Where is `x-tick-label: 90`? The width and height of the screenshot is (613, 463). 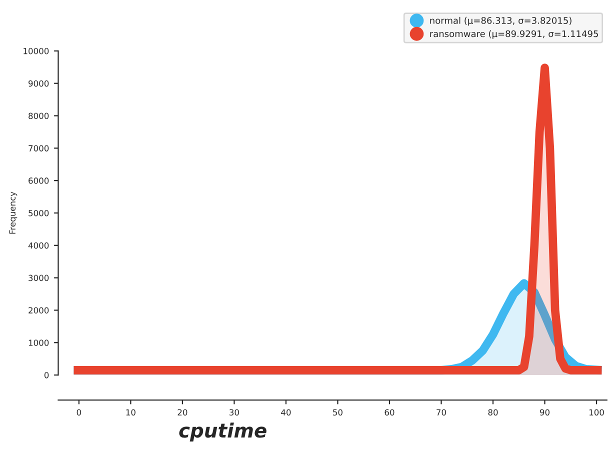 x-tick-label: 90 is located at coordinates (545, 412).